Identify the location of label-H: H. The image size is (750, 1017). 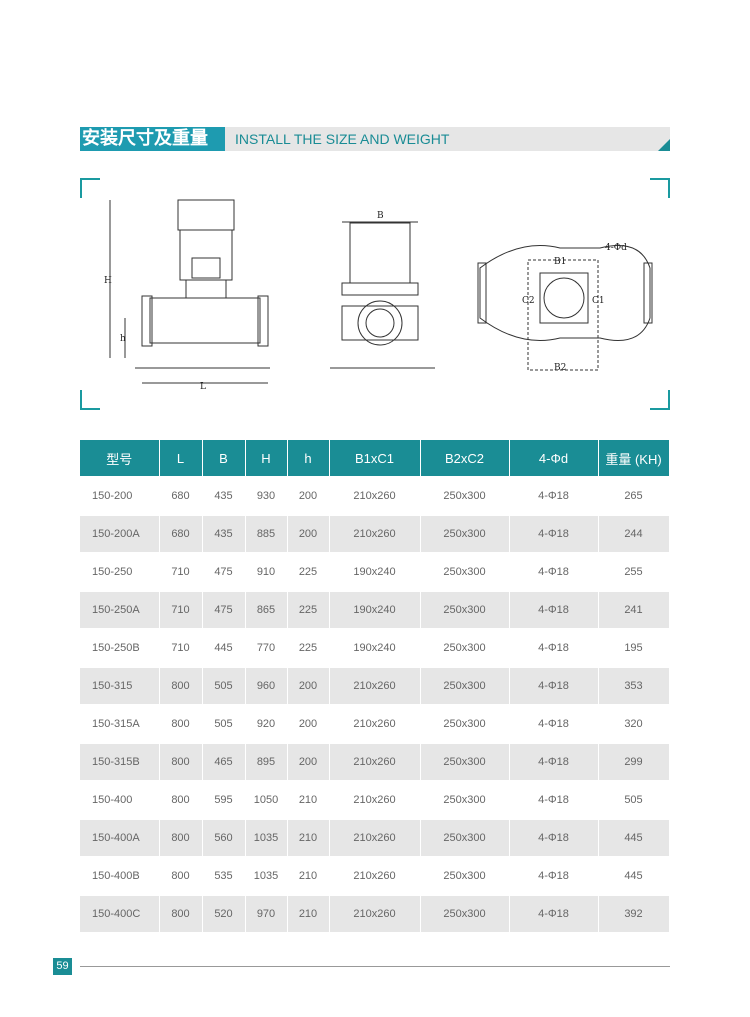
(108, 281).